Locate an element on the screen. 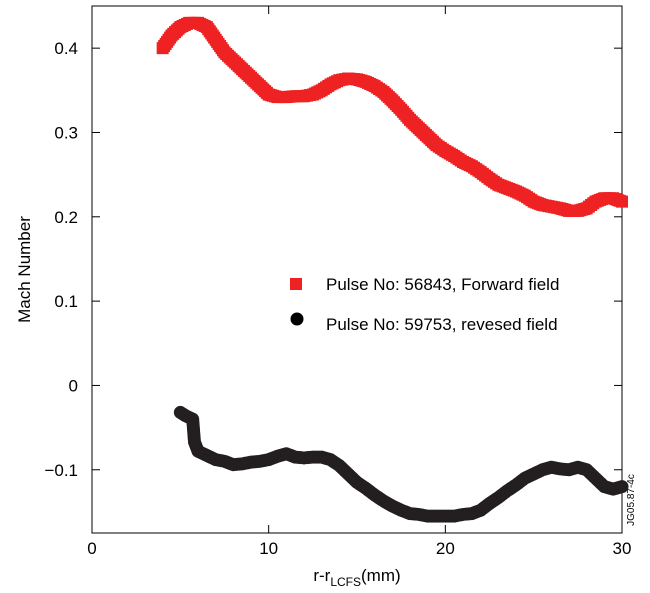  x-axis-title: r-rLCFS(mm) is located at coordinates (356, 577).